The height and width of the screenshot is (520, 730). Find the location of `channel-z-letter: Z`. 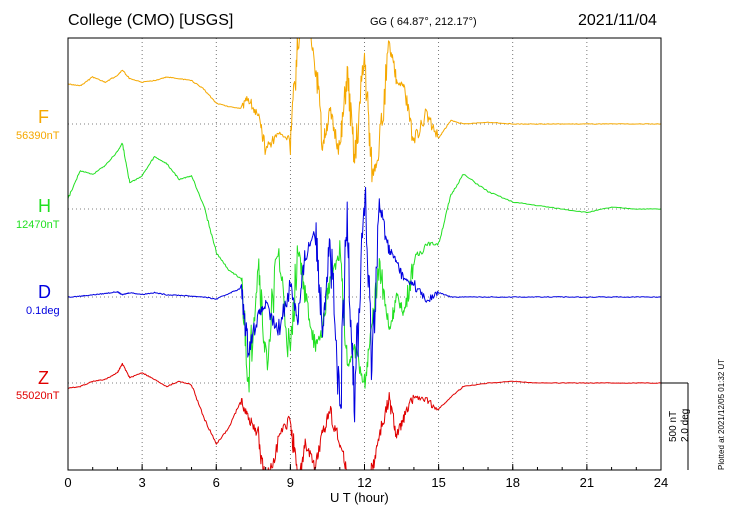

channel-z-letter: Z is located at coordinates (43, 378).